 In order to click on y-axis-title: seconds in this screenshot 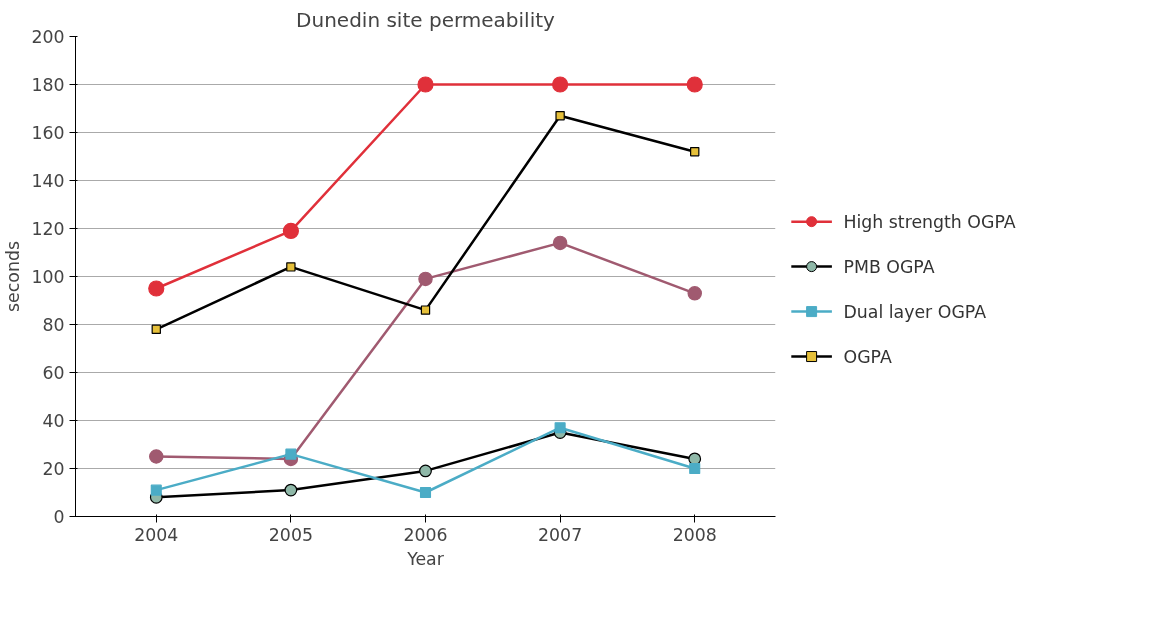, I will do `click(13, 276)`.